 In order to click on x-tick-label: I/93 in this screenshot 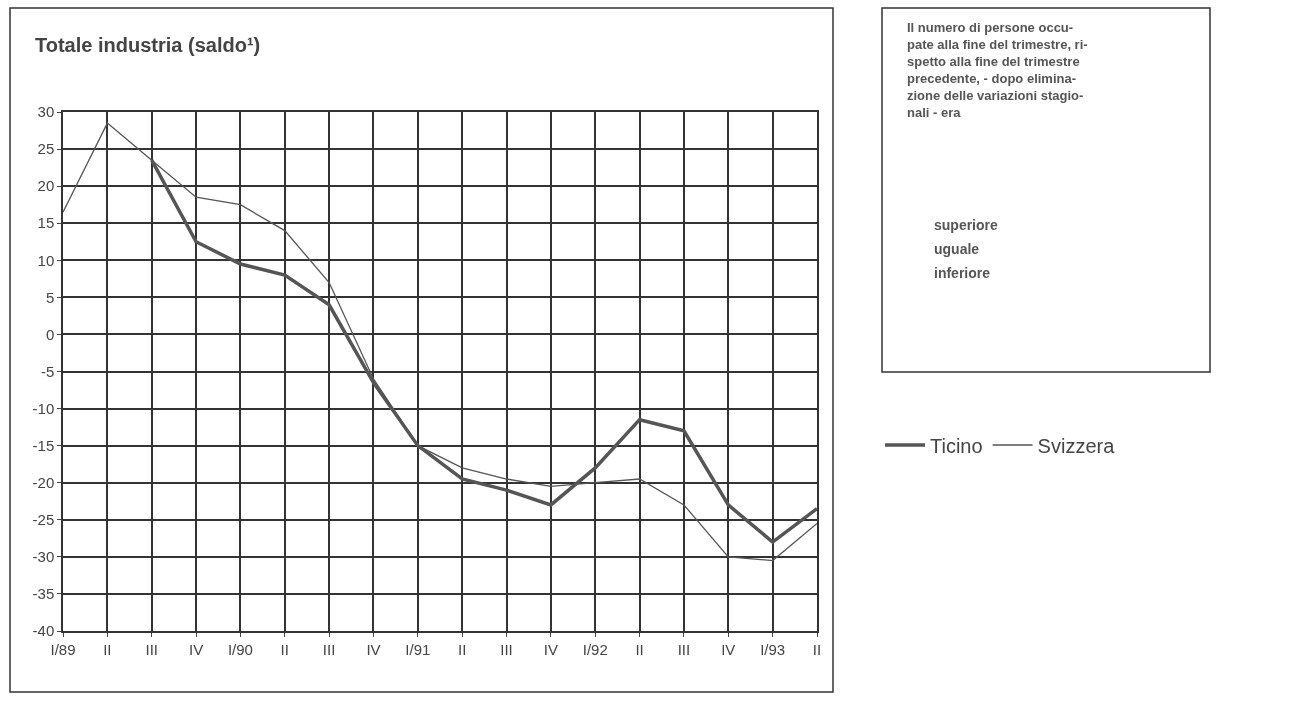, I will do `click(773, 649)`.